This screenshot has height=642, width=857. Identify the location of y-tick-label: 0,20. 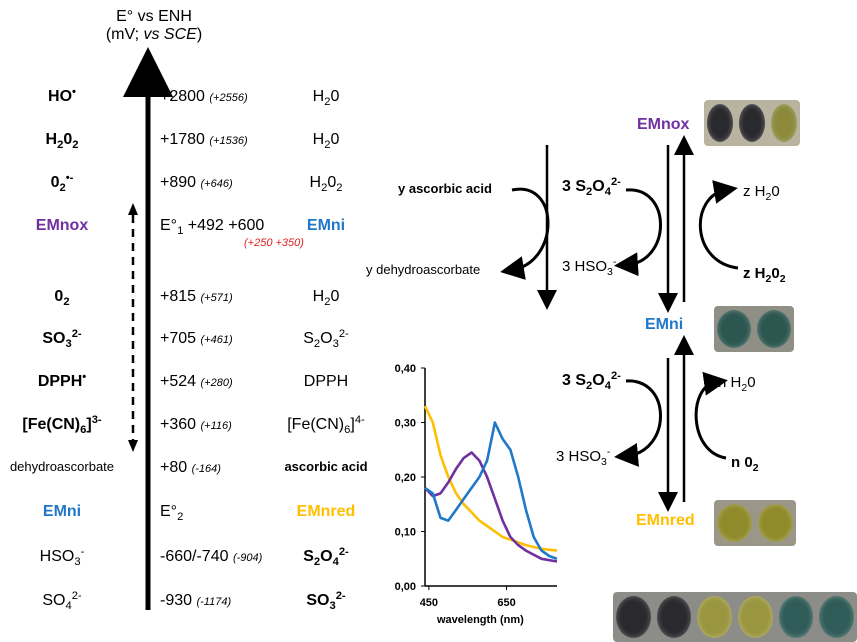
(405, 478).